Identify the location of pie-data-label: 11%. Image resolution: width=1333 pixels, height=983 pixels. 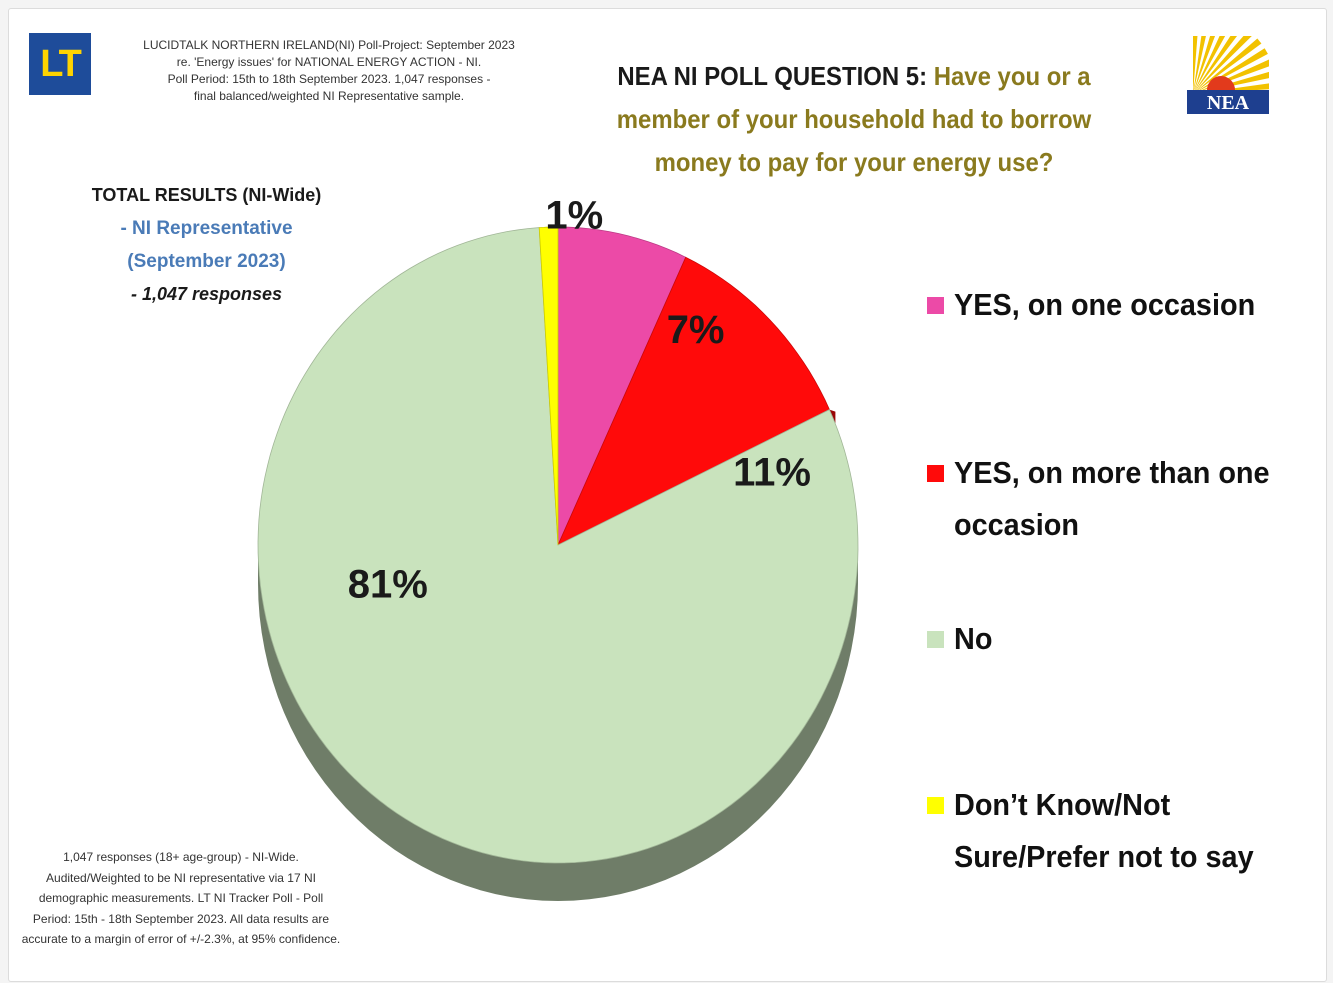
(772, 472).